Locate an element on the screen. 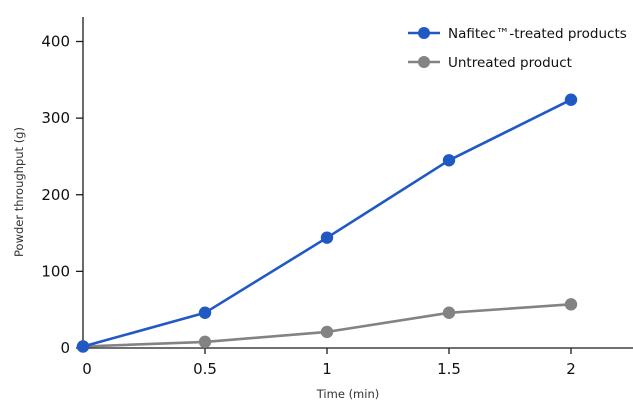 The image size is (633, 401). x-tick-label: 0 is located at coordinates (87, 369).